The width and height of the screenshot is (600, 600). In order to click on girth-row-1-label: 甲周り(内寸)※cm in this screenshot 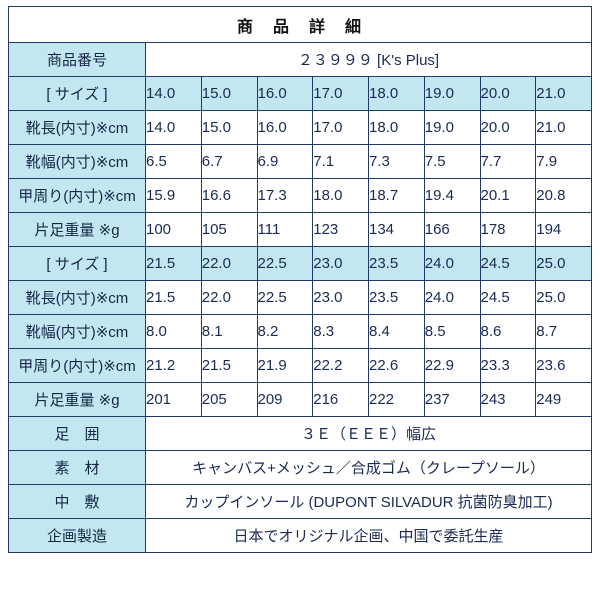, I will do `click(77, 195)`.